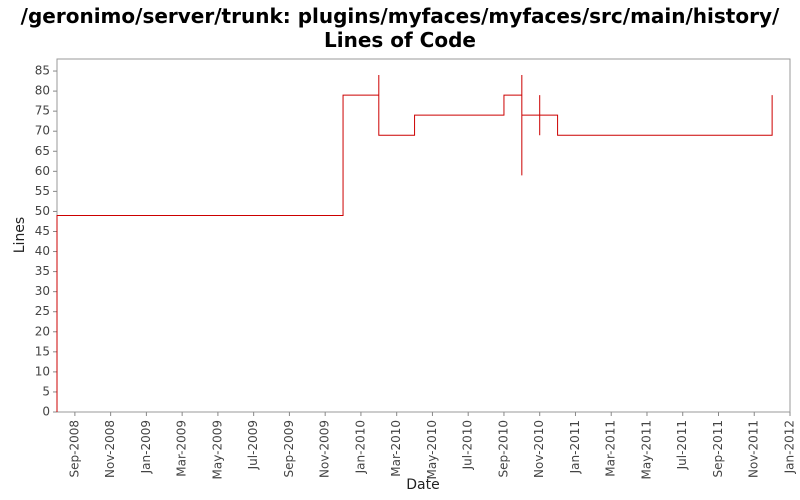 The width and height of the screenshot is (800, 500). What do you see at coordinates (253, 445) in the screenshot?
I see `x-tick-label: Jul-2009` at bounding box center [253, 445].